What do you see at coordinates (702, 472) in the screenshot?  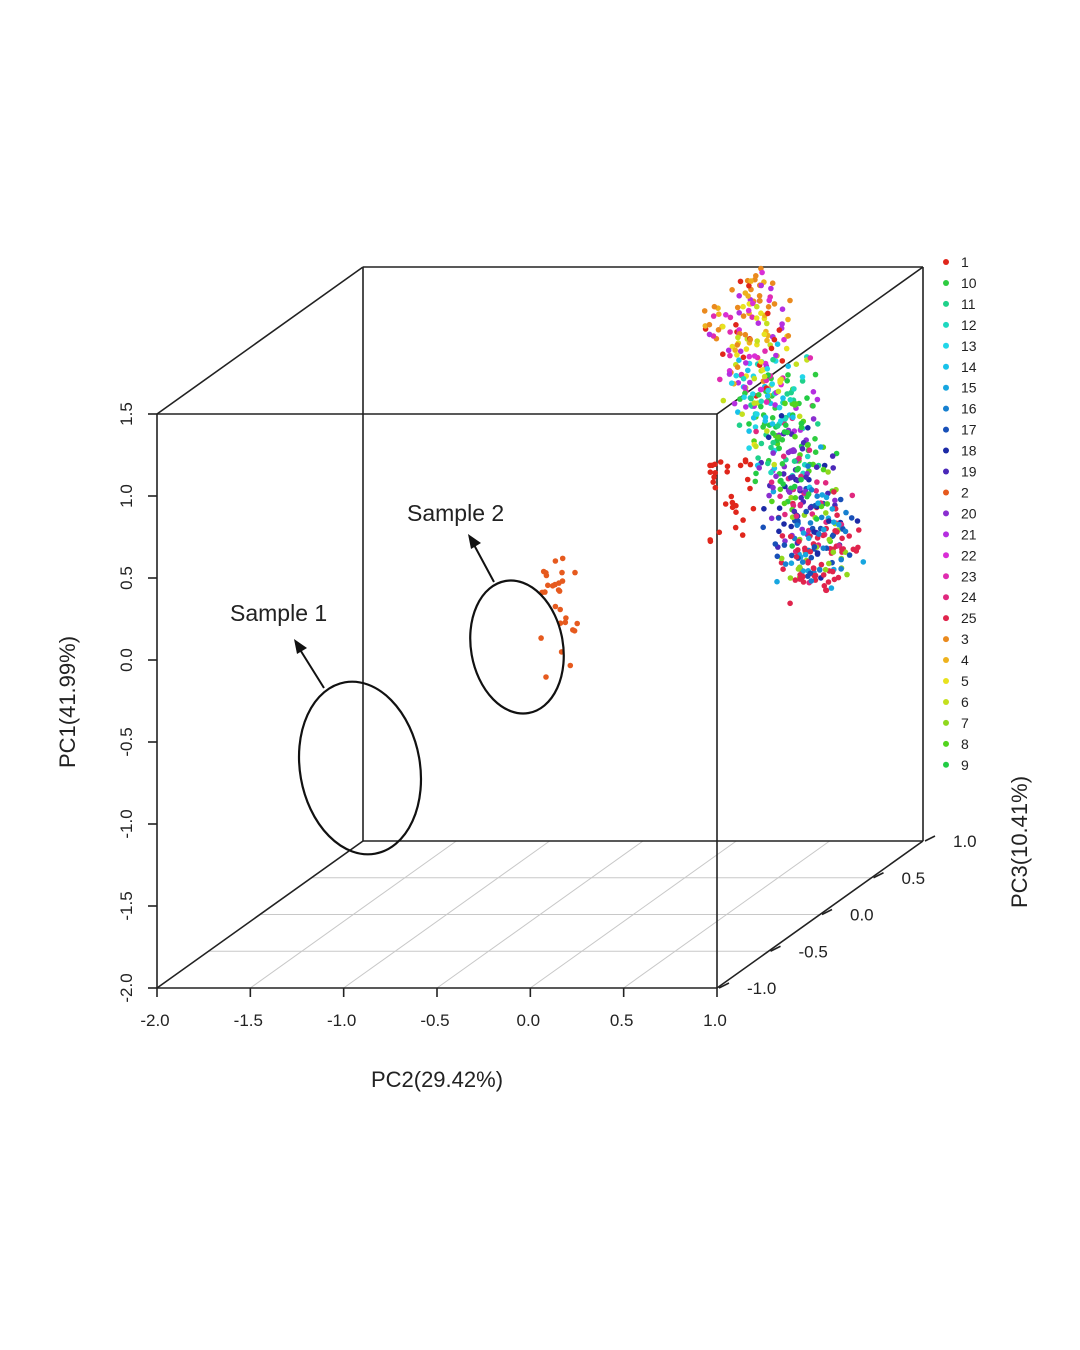 I see `scatter-points` at bounding box center [702, 472].